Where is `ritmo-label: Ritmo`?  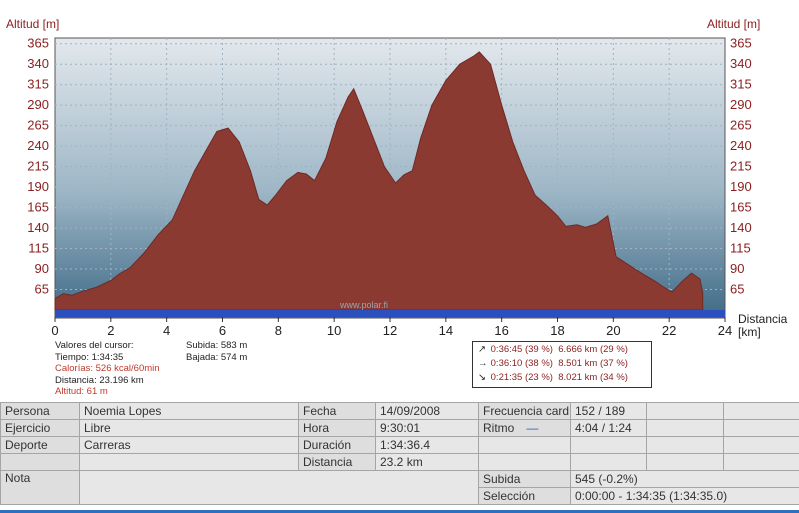 ritmo-label: Ritmo is located at coordinates (499, 428).